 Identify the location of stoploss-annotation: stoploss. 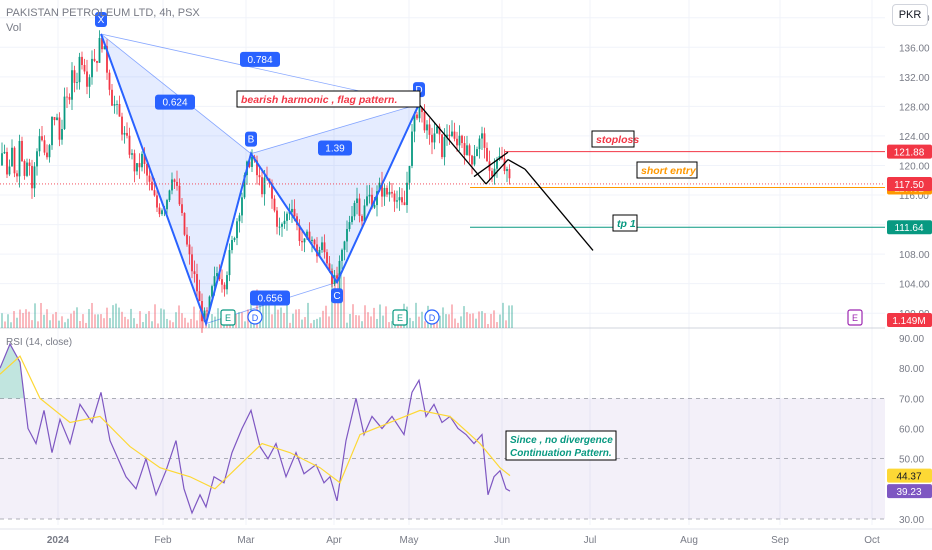
(617, 140).